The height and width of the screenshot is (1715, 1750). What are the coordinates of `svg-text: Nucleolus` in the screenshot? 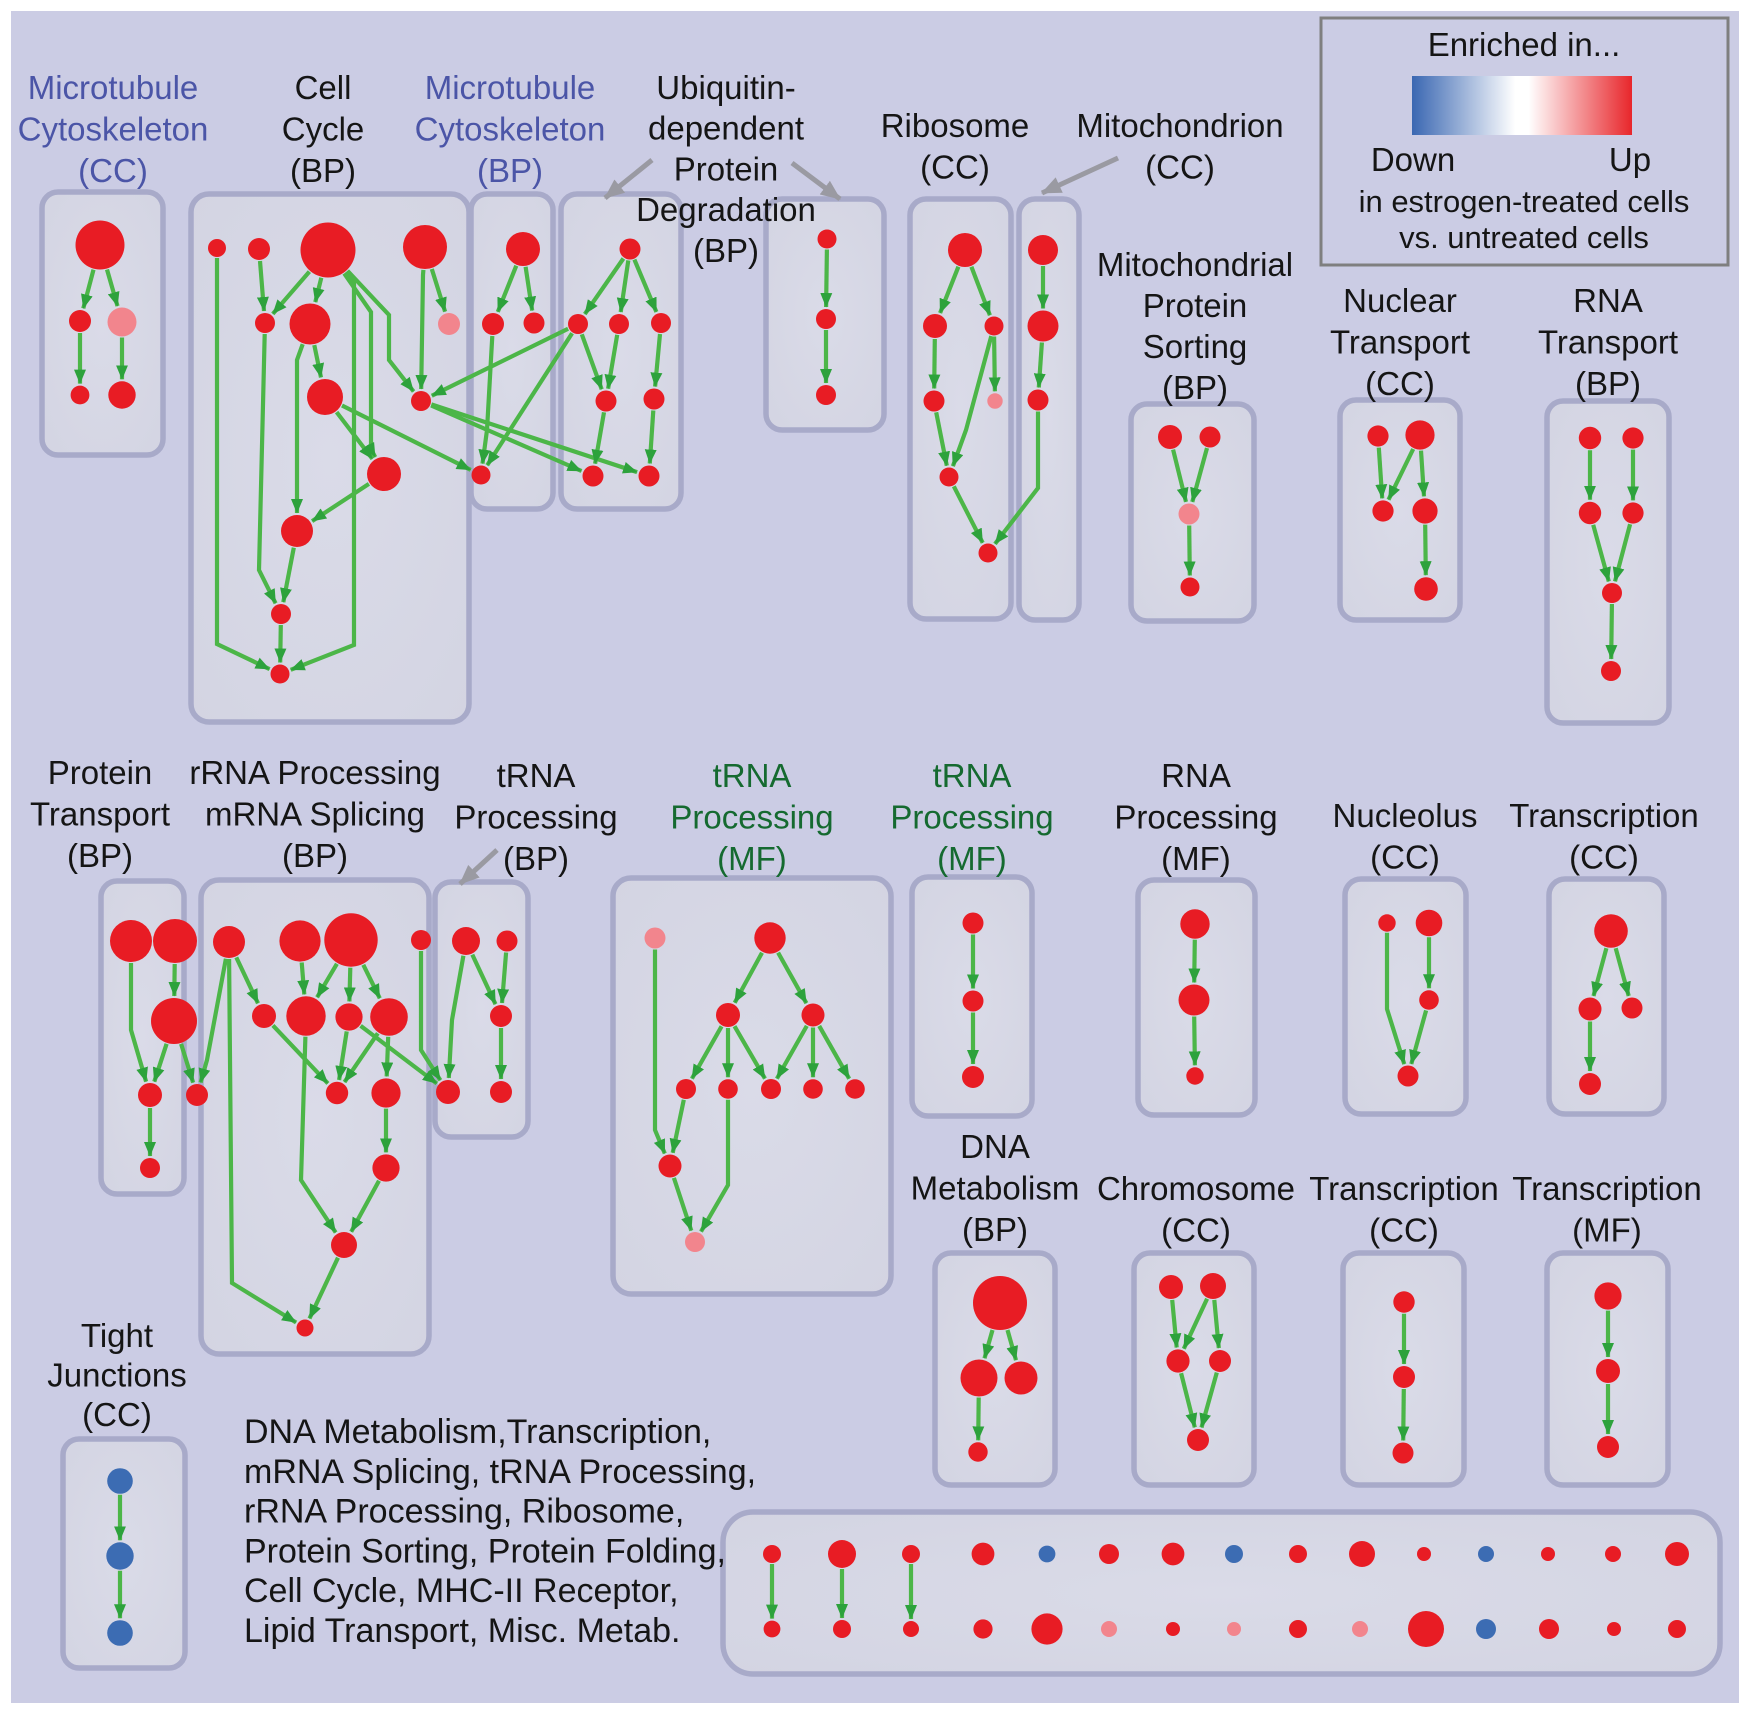 It's located at (1405, 815).